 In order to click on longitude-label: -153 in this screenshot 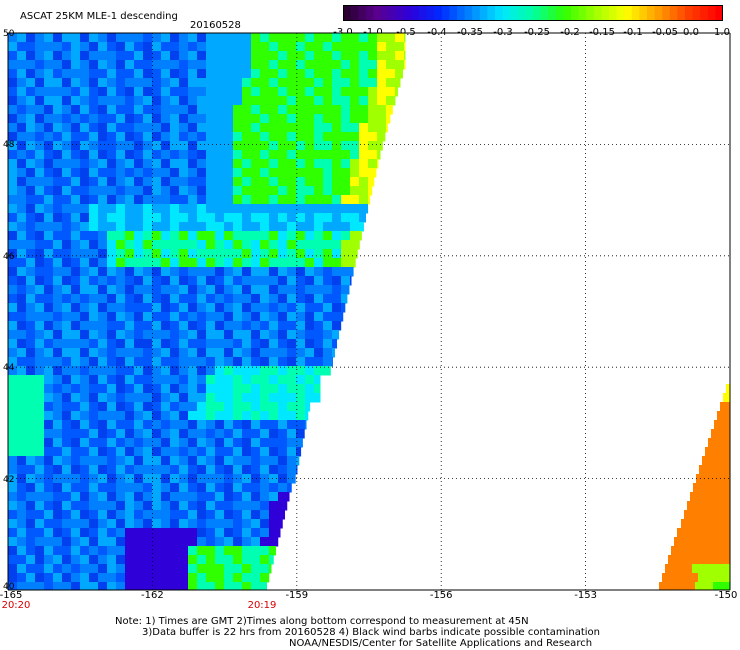, I will do `click(585, 595)`.